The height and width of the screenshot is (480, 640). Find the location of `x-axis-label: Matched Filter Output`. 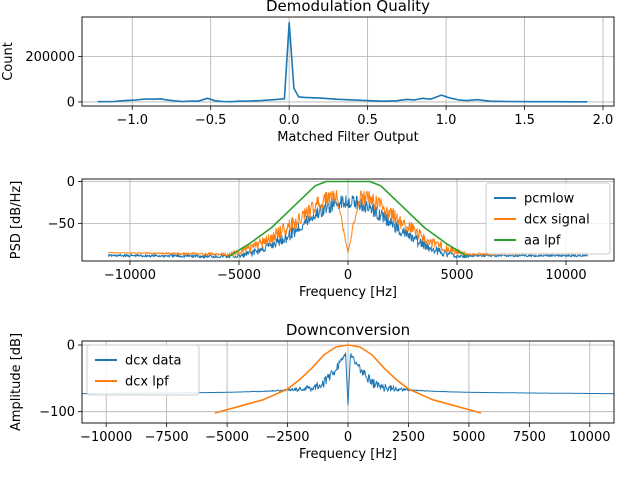

x-axis-label: Matched Filter Output is located at coordinates (348, 137).